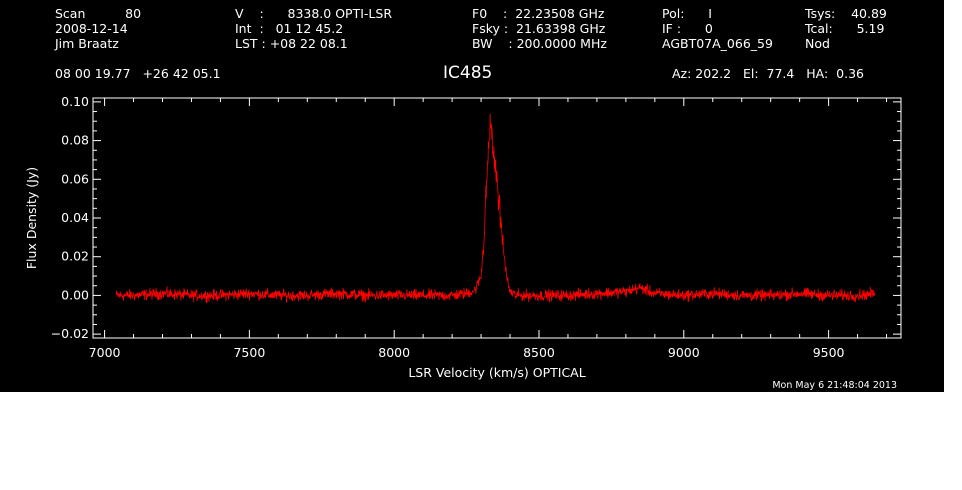 This screenshot has width=962, height=490. Describe the element at coordinates (75, 140) in the screenshot. I see `y-tick-label: 0.08` at that location.